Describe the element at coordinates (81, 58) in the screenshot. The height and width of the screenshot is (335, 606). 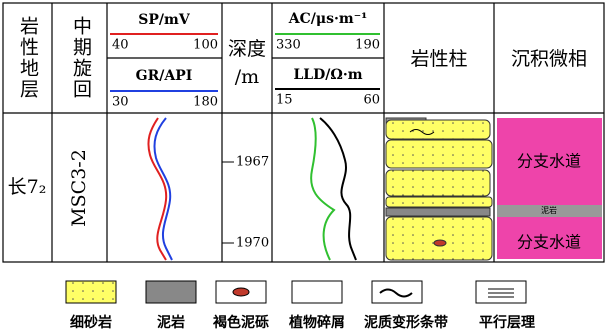
I see `header-cycle: 中期旋回` at that location.